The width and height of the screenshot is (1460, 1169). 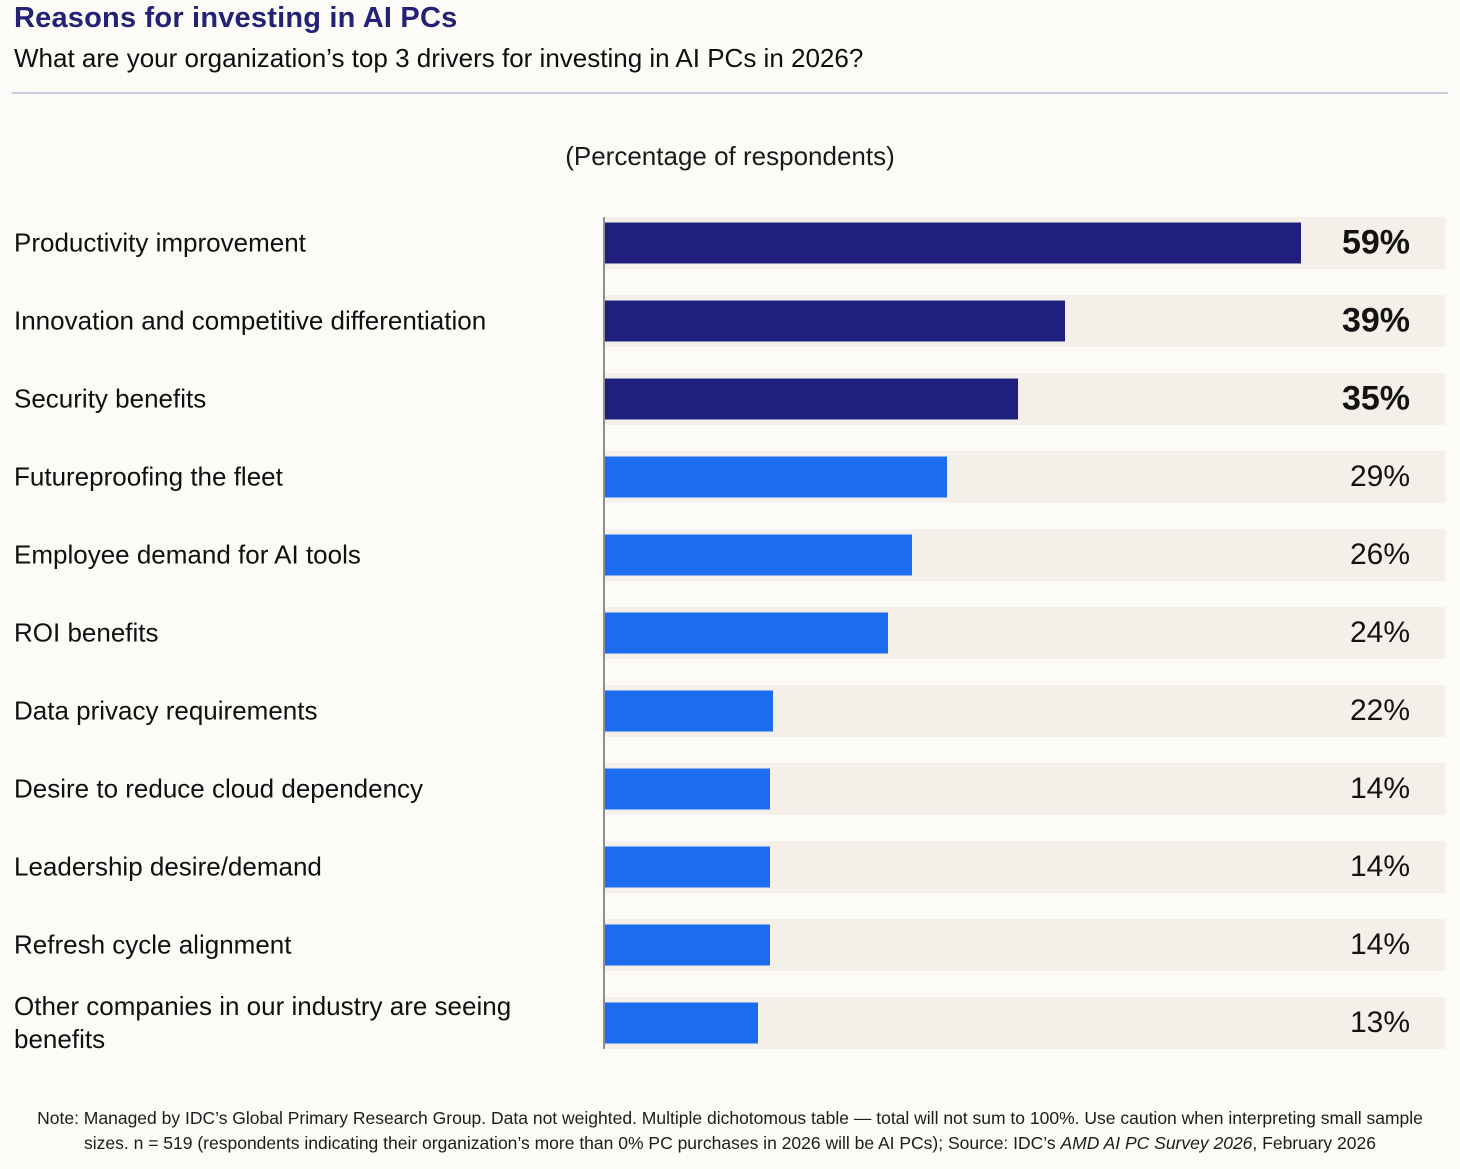 I want to click on bar-row-label: ROI benefits, so click(x=86, y=632).